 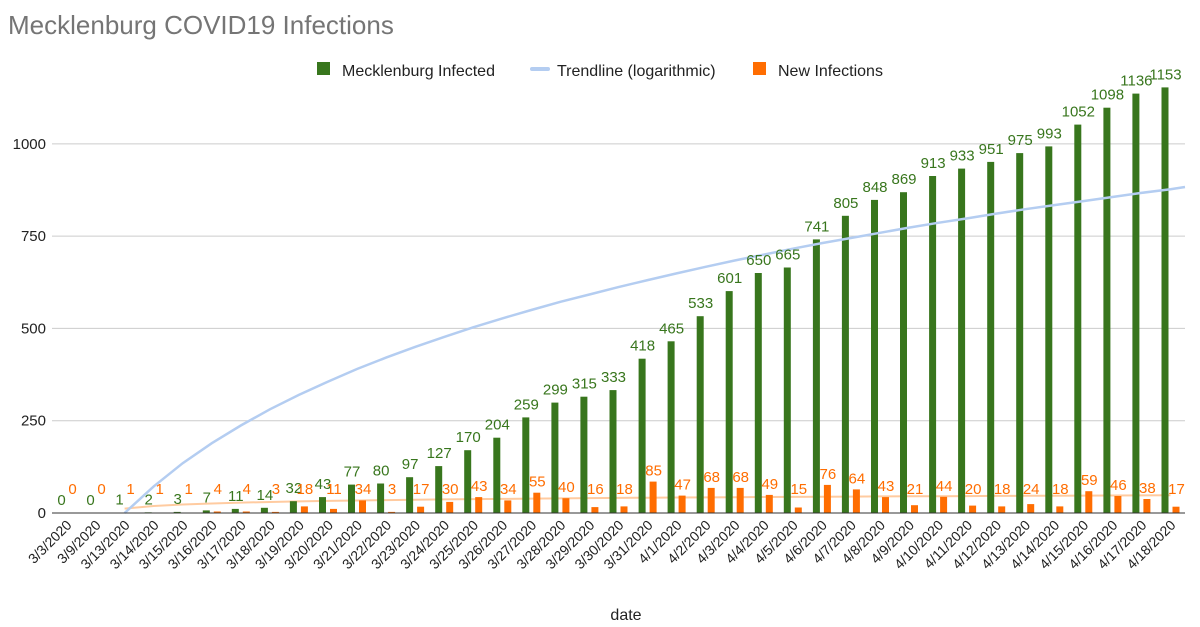 What do you see at coordinates (682, 485) in the screenshot?
I see `data-label-new-infections: 47` at bounding box center [682, 485].